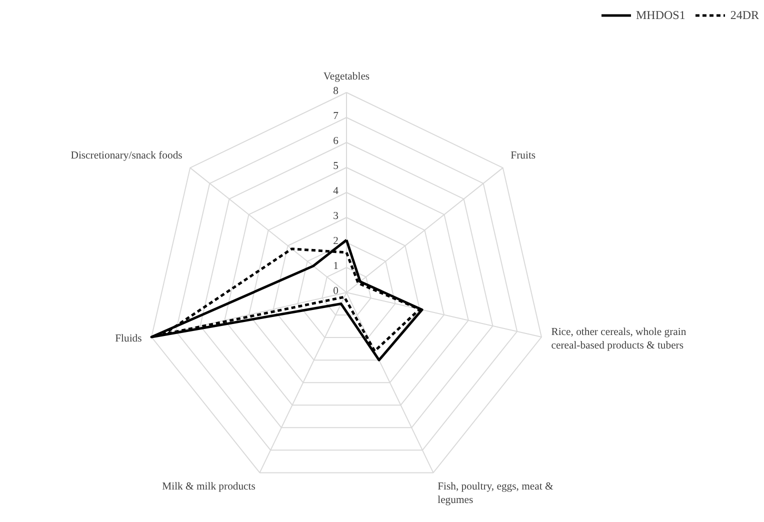 The height and width of the screenshot is (522, 764). Describe the element at coordinates (128, 339) in the screenshot. I see `spoke-label: Fluids` at that location.